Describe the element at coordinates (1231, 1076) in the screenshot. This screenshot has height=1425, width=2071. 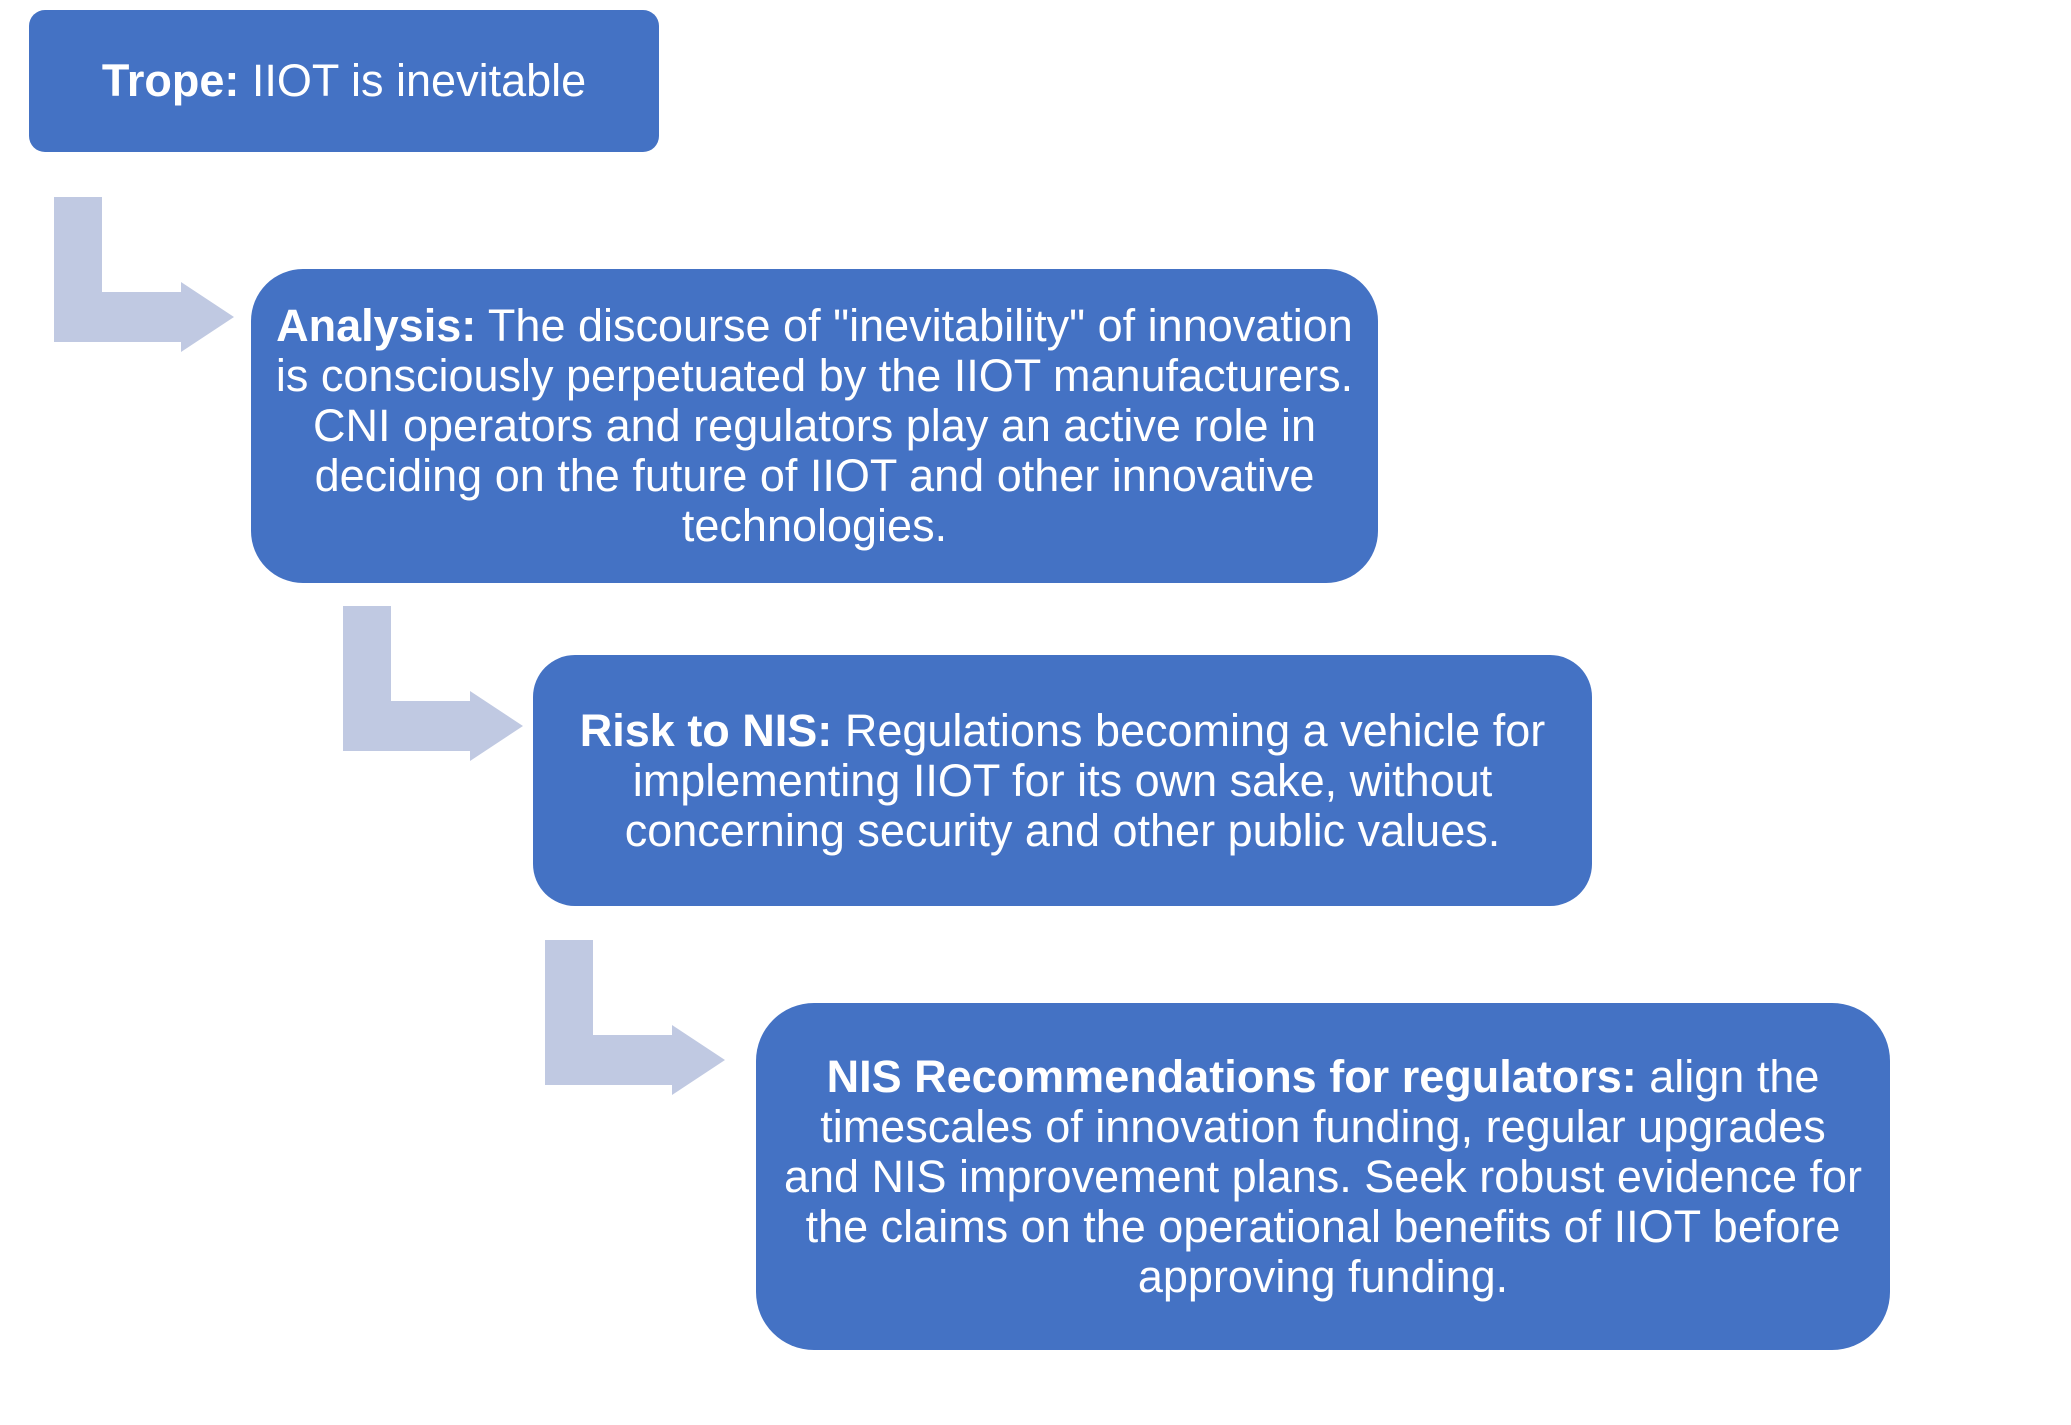
I see `recommendations-heading: NIS Recommendations for regulators:` at that location.